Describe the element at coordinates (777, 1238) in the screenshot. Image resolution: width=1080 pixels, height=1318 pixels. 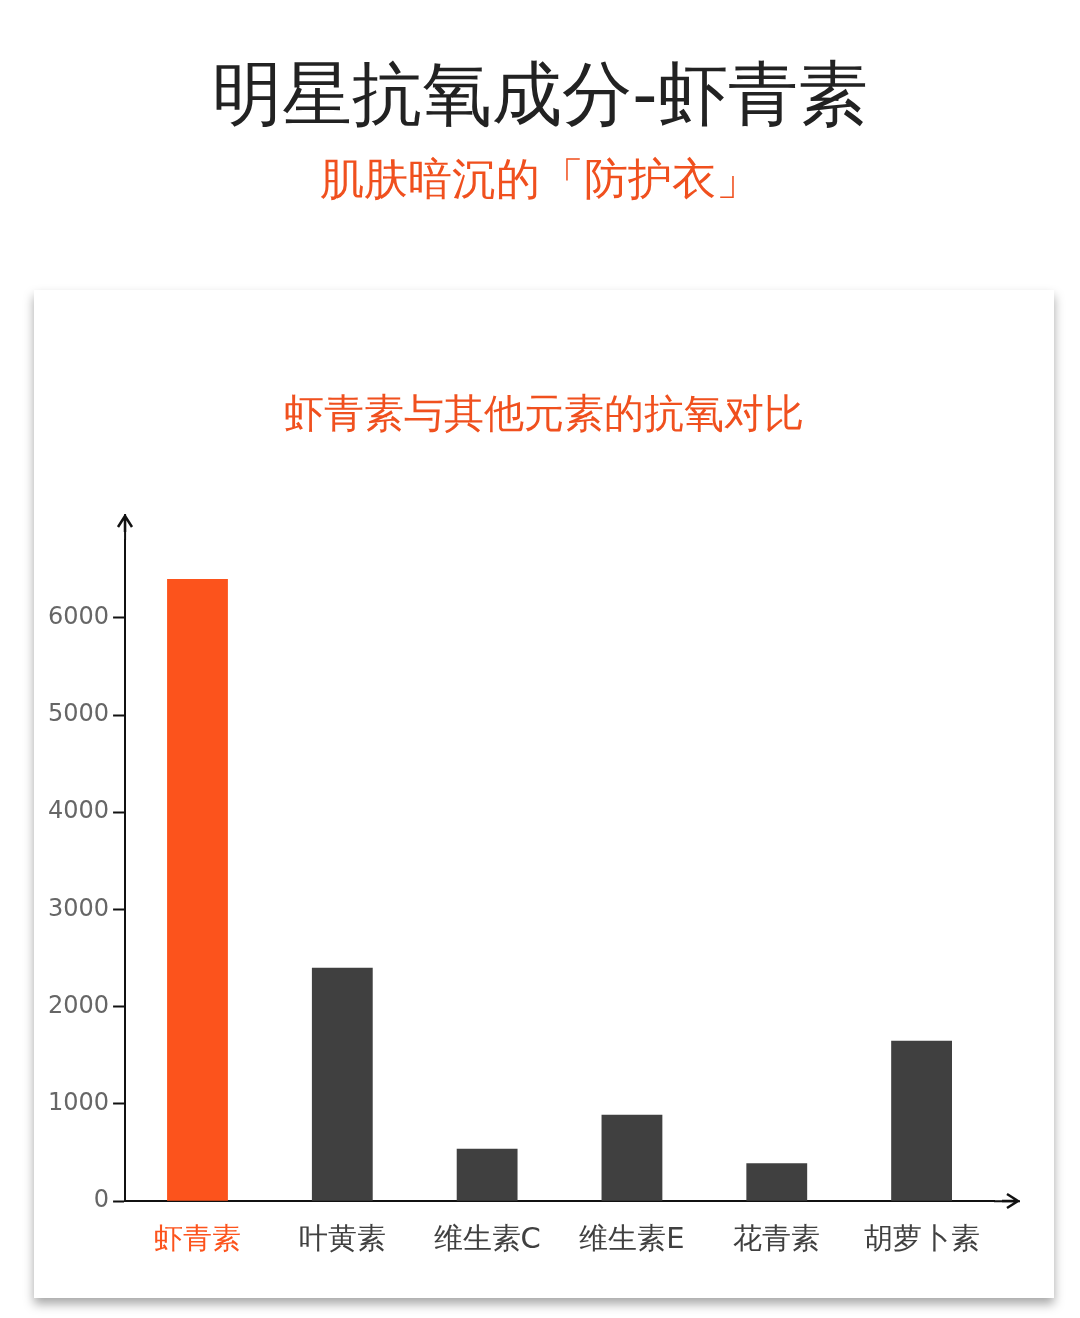
I see `x-tick-label: 花青素` at that location.